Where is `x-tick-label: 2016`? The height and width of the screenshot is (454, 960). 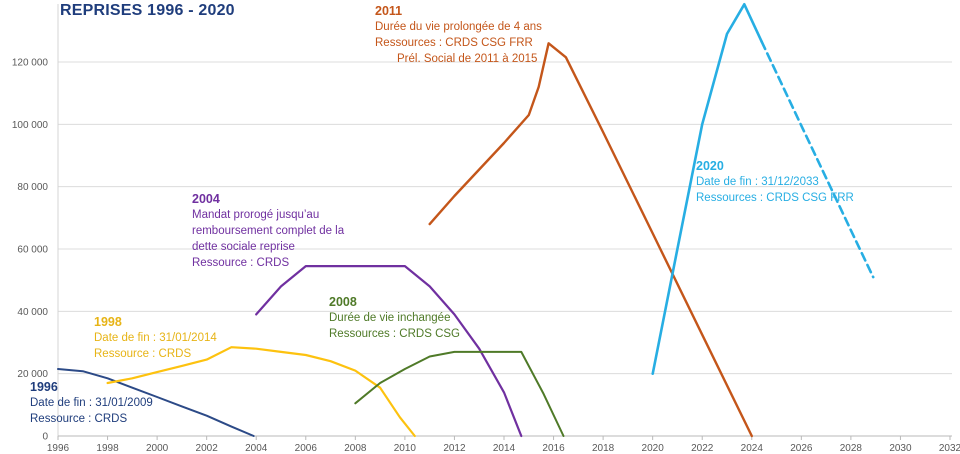
x-tick-label: 2016 is located at coordinates (553, 448).